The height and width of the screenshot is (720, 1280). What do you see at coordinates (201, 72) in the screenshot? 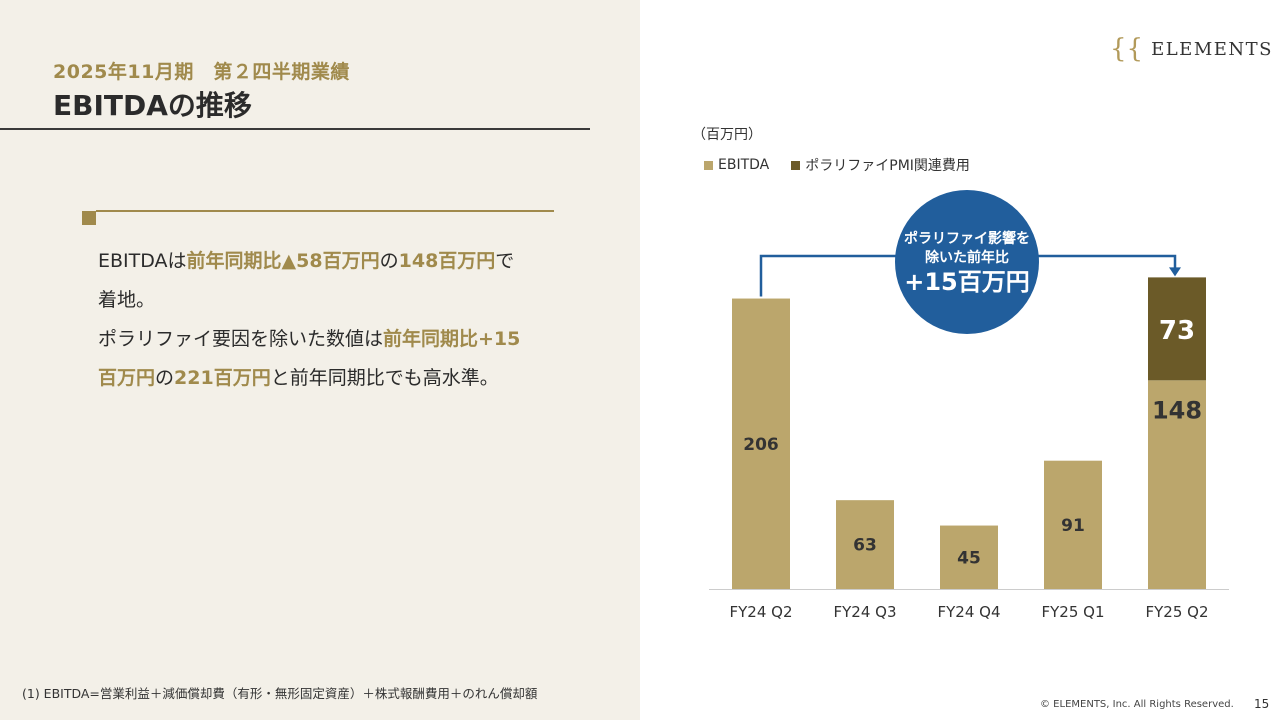
I see `slide-subtitle: 2025年11月期 第２四半期業績` at bounding box center [201, 72].